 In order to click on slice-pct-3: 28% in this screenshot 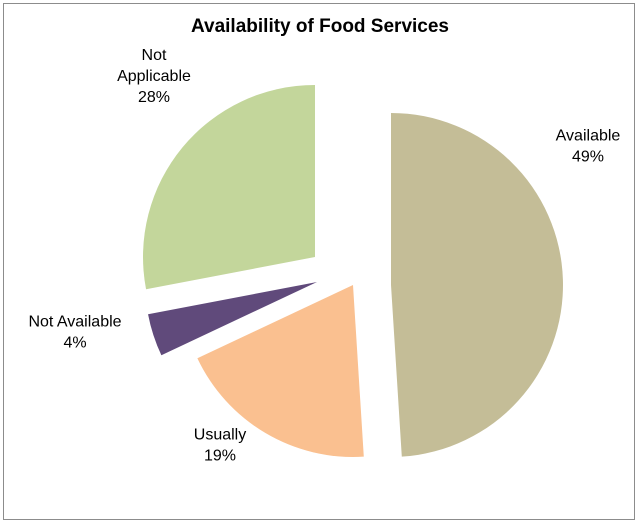, I will do `click(154, 97)`.